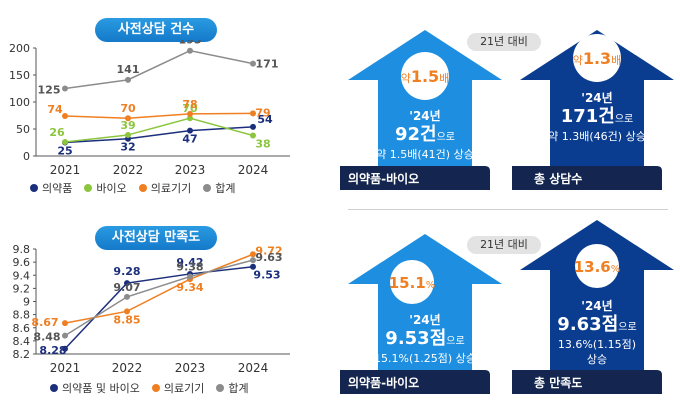 This screenshot has width=680, height=405. Describe the element at coordinates (425, 134) in the screenshot. I see `value-label: 92건으로` at that location.